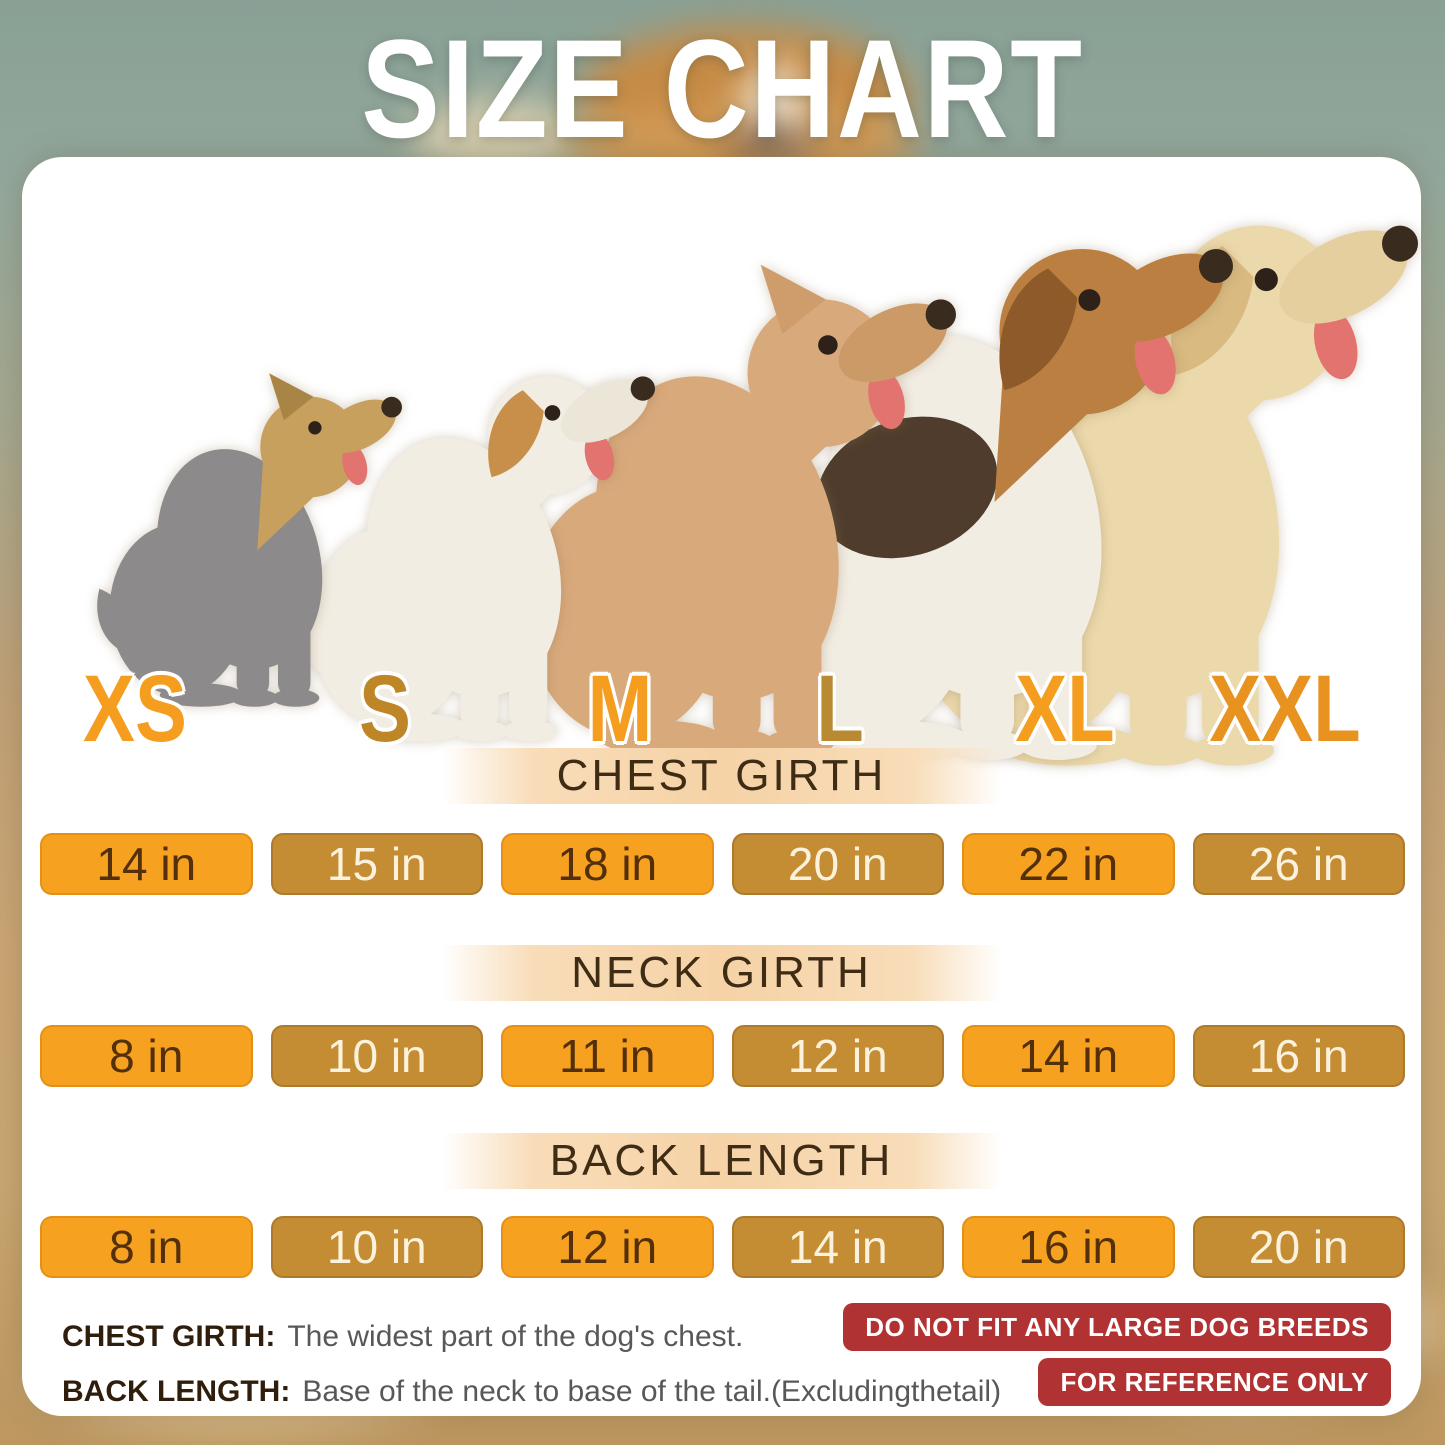  I want to click on section-header-back-length: BACK LENGTH, so click(721, 1161).